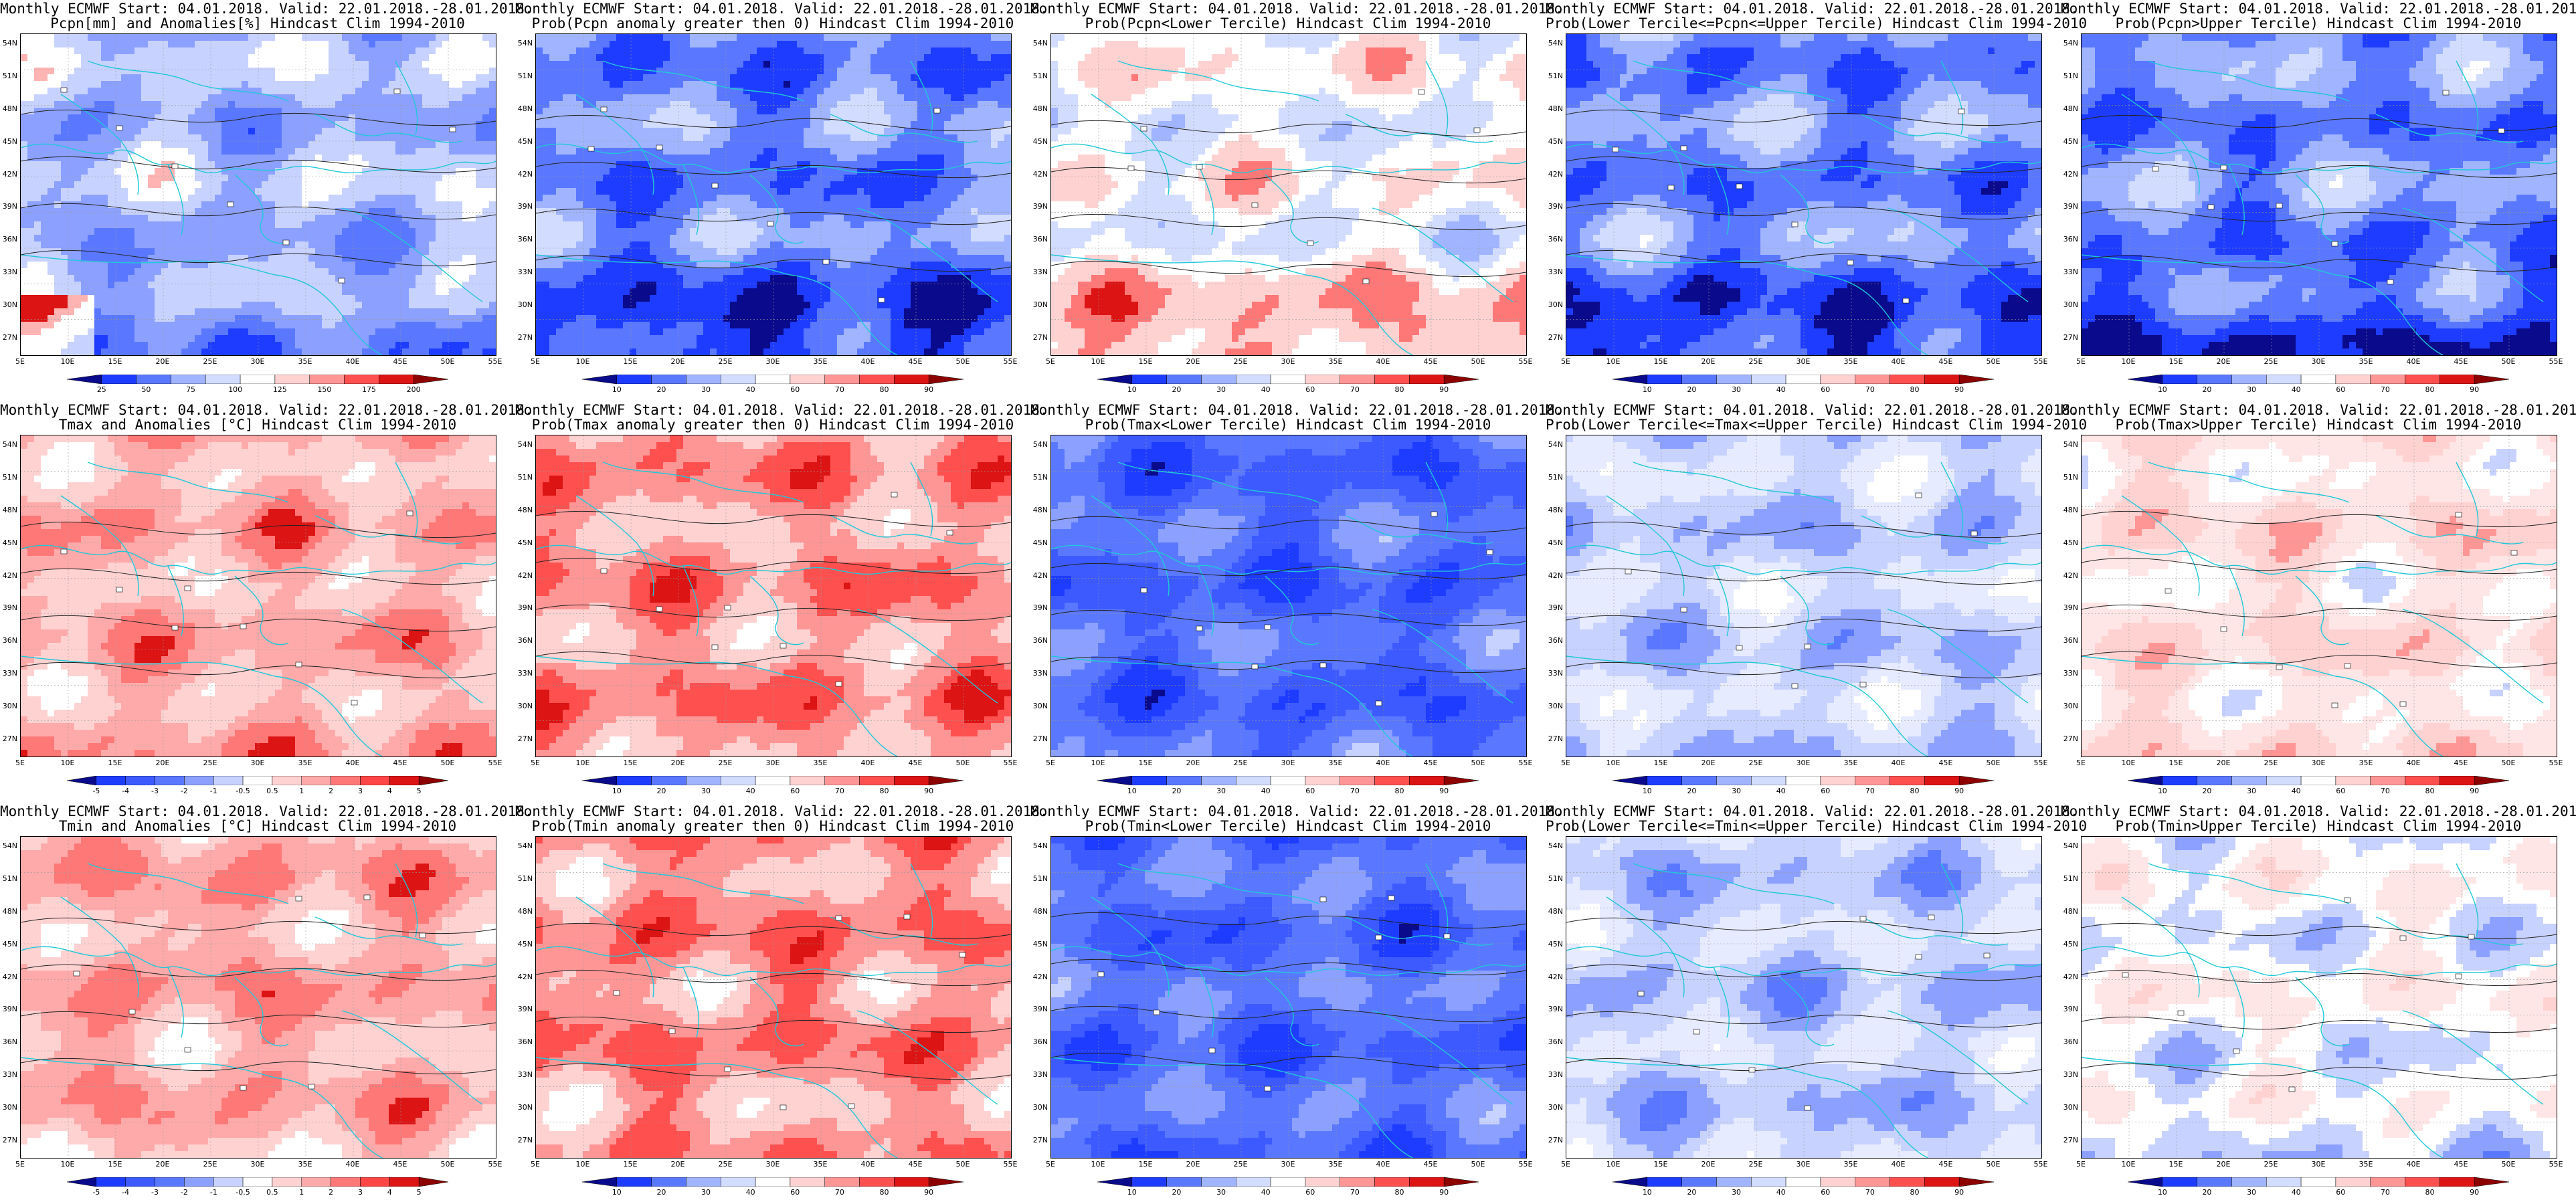 This screenshot has height=1204, width=2576. Describe the element at coordinates (524, 239) in the screenshot. I see `lat-tick-label: 36N` at that location.